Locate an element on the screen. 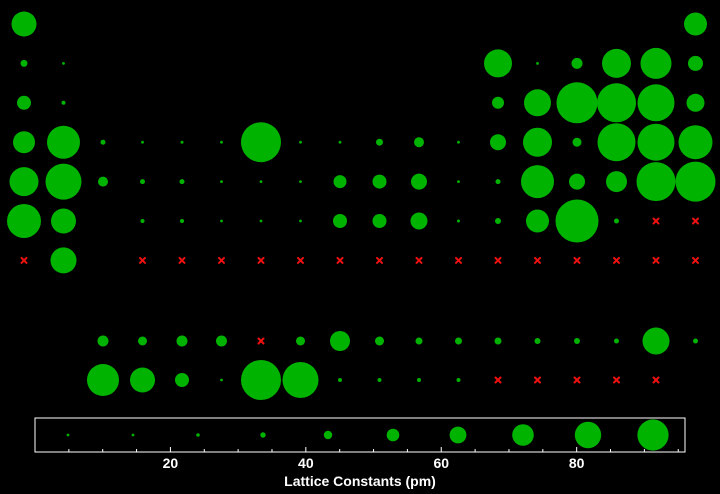 This screenshot has width=720, height=494. element-bubble-r5-c2 is located at coordinates (63, 181).